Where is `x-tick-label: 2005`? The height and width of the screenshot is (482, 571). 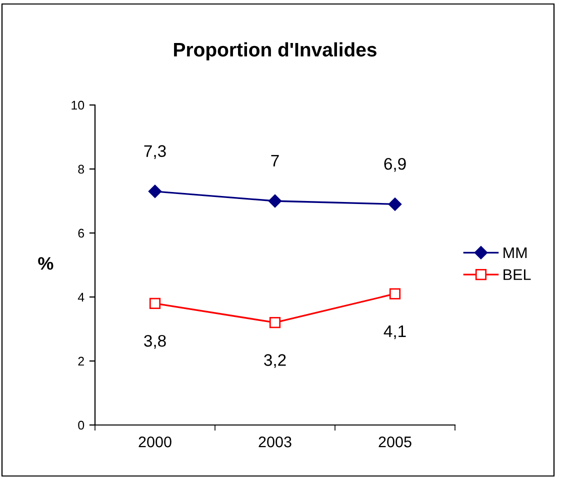
x-tick-label: 2005 is located at coordinates (395, 442).